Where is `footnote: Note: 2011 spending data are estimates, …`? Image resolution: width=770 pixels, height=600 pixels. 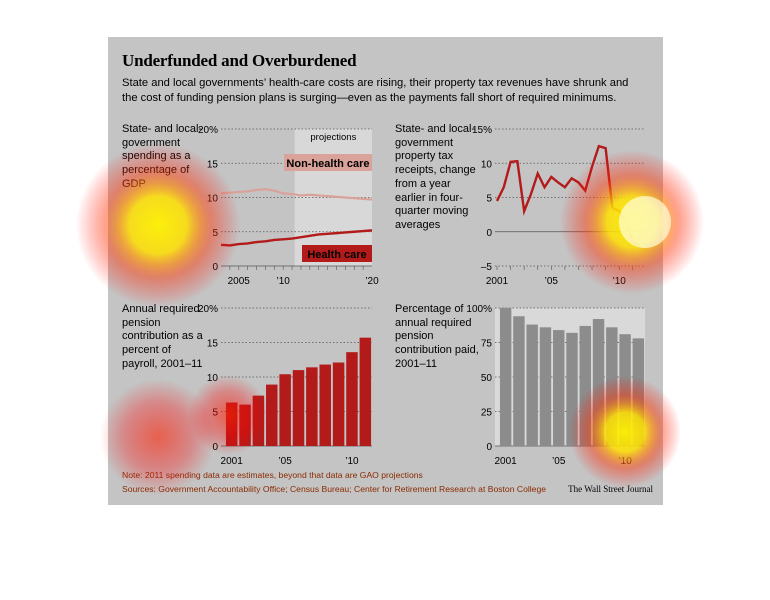 footnote: Note: 2011 spending data are estimates, … is located at coordinates (272, 475).